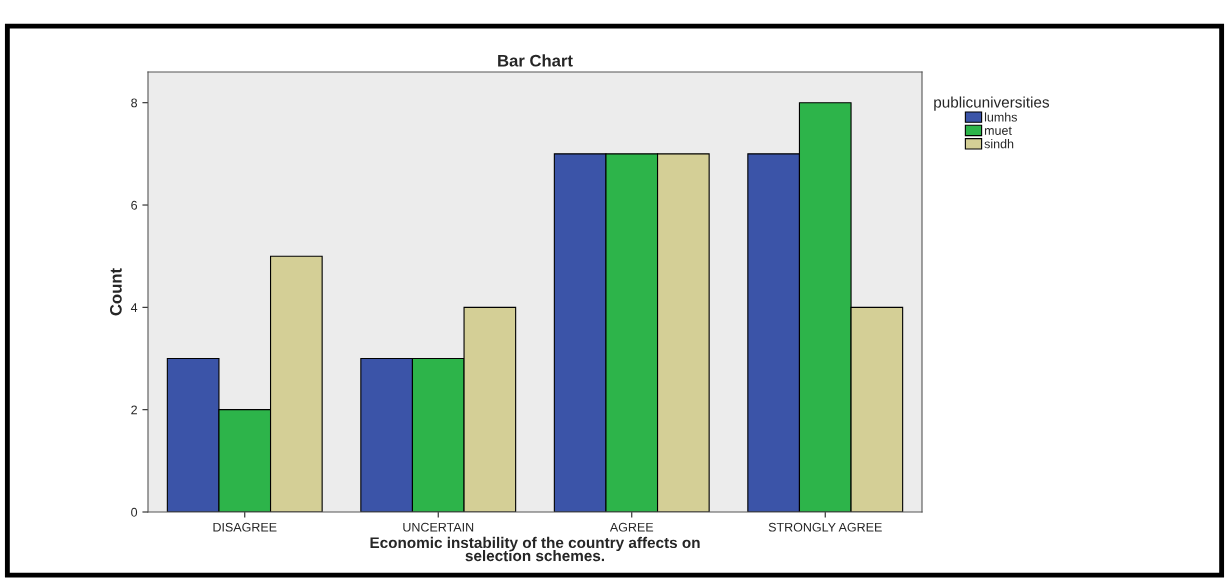  What do you see at coordinates (438, 527) in the screenshot?
I see `x-tick-label: UNCERTAIN` at bounding box center [438, 527].